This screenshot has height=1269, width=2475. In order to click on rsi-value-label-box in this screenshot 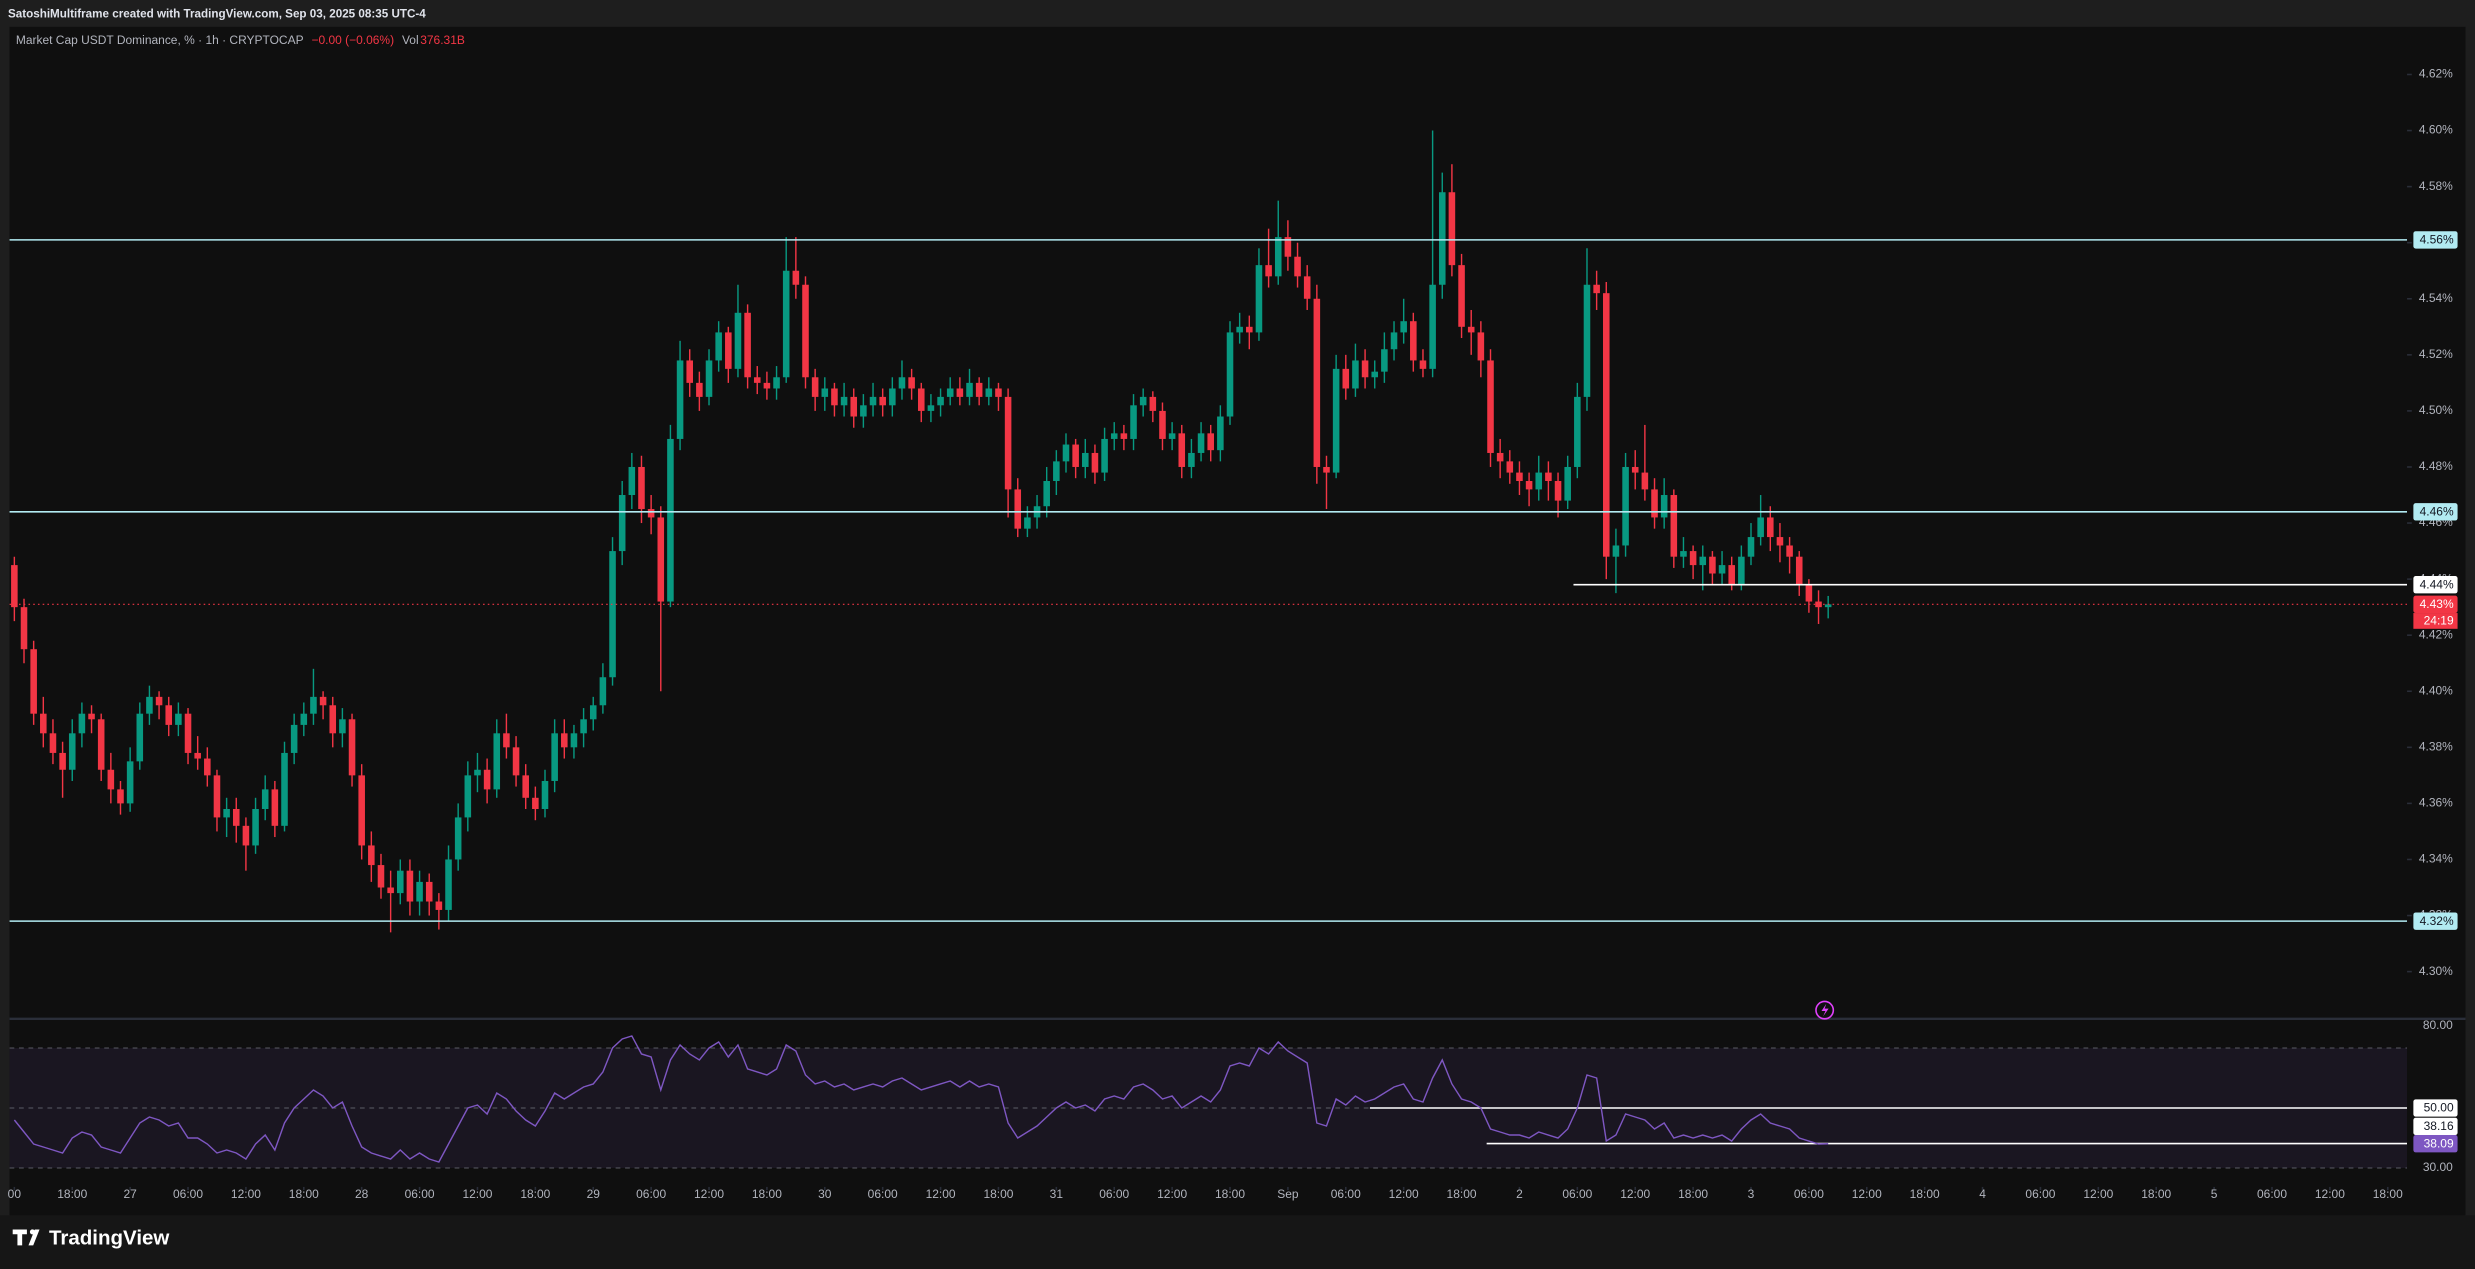, I will do `click(2435, 1144)`.